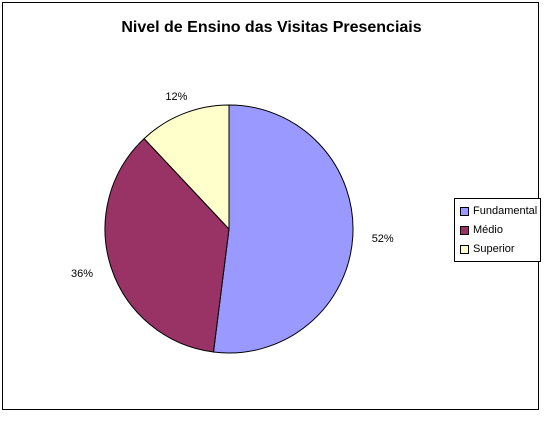 The image size is (546, 425). I want to click on legend-swatch-fundamental, so click(464, 211).